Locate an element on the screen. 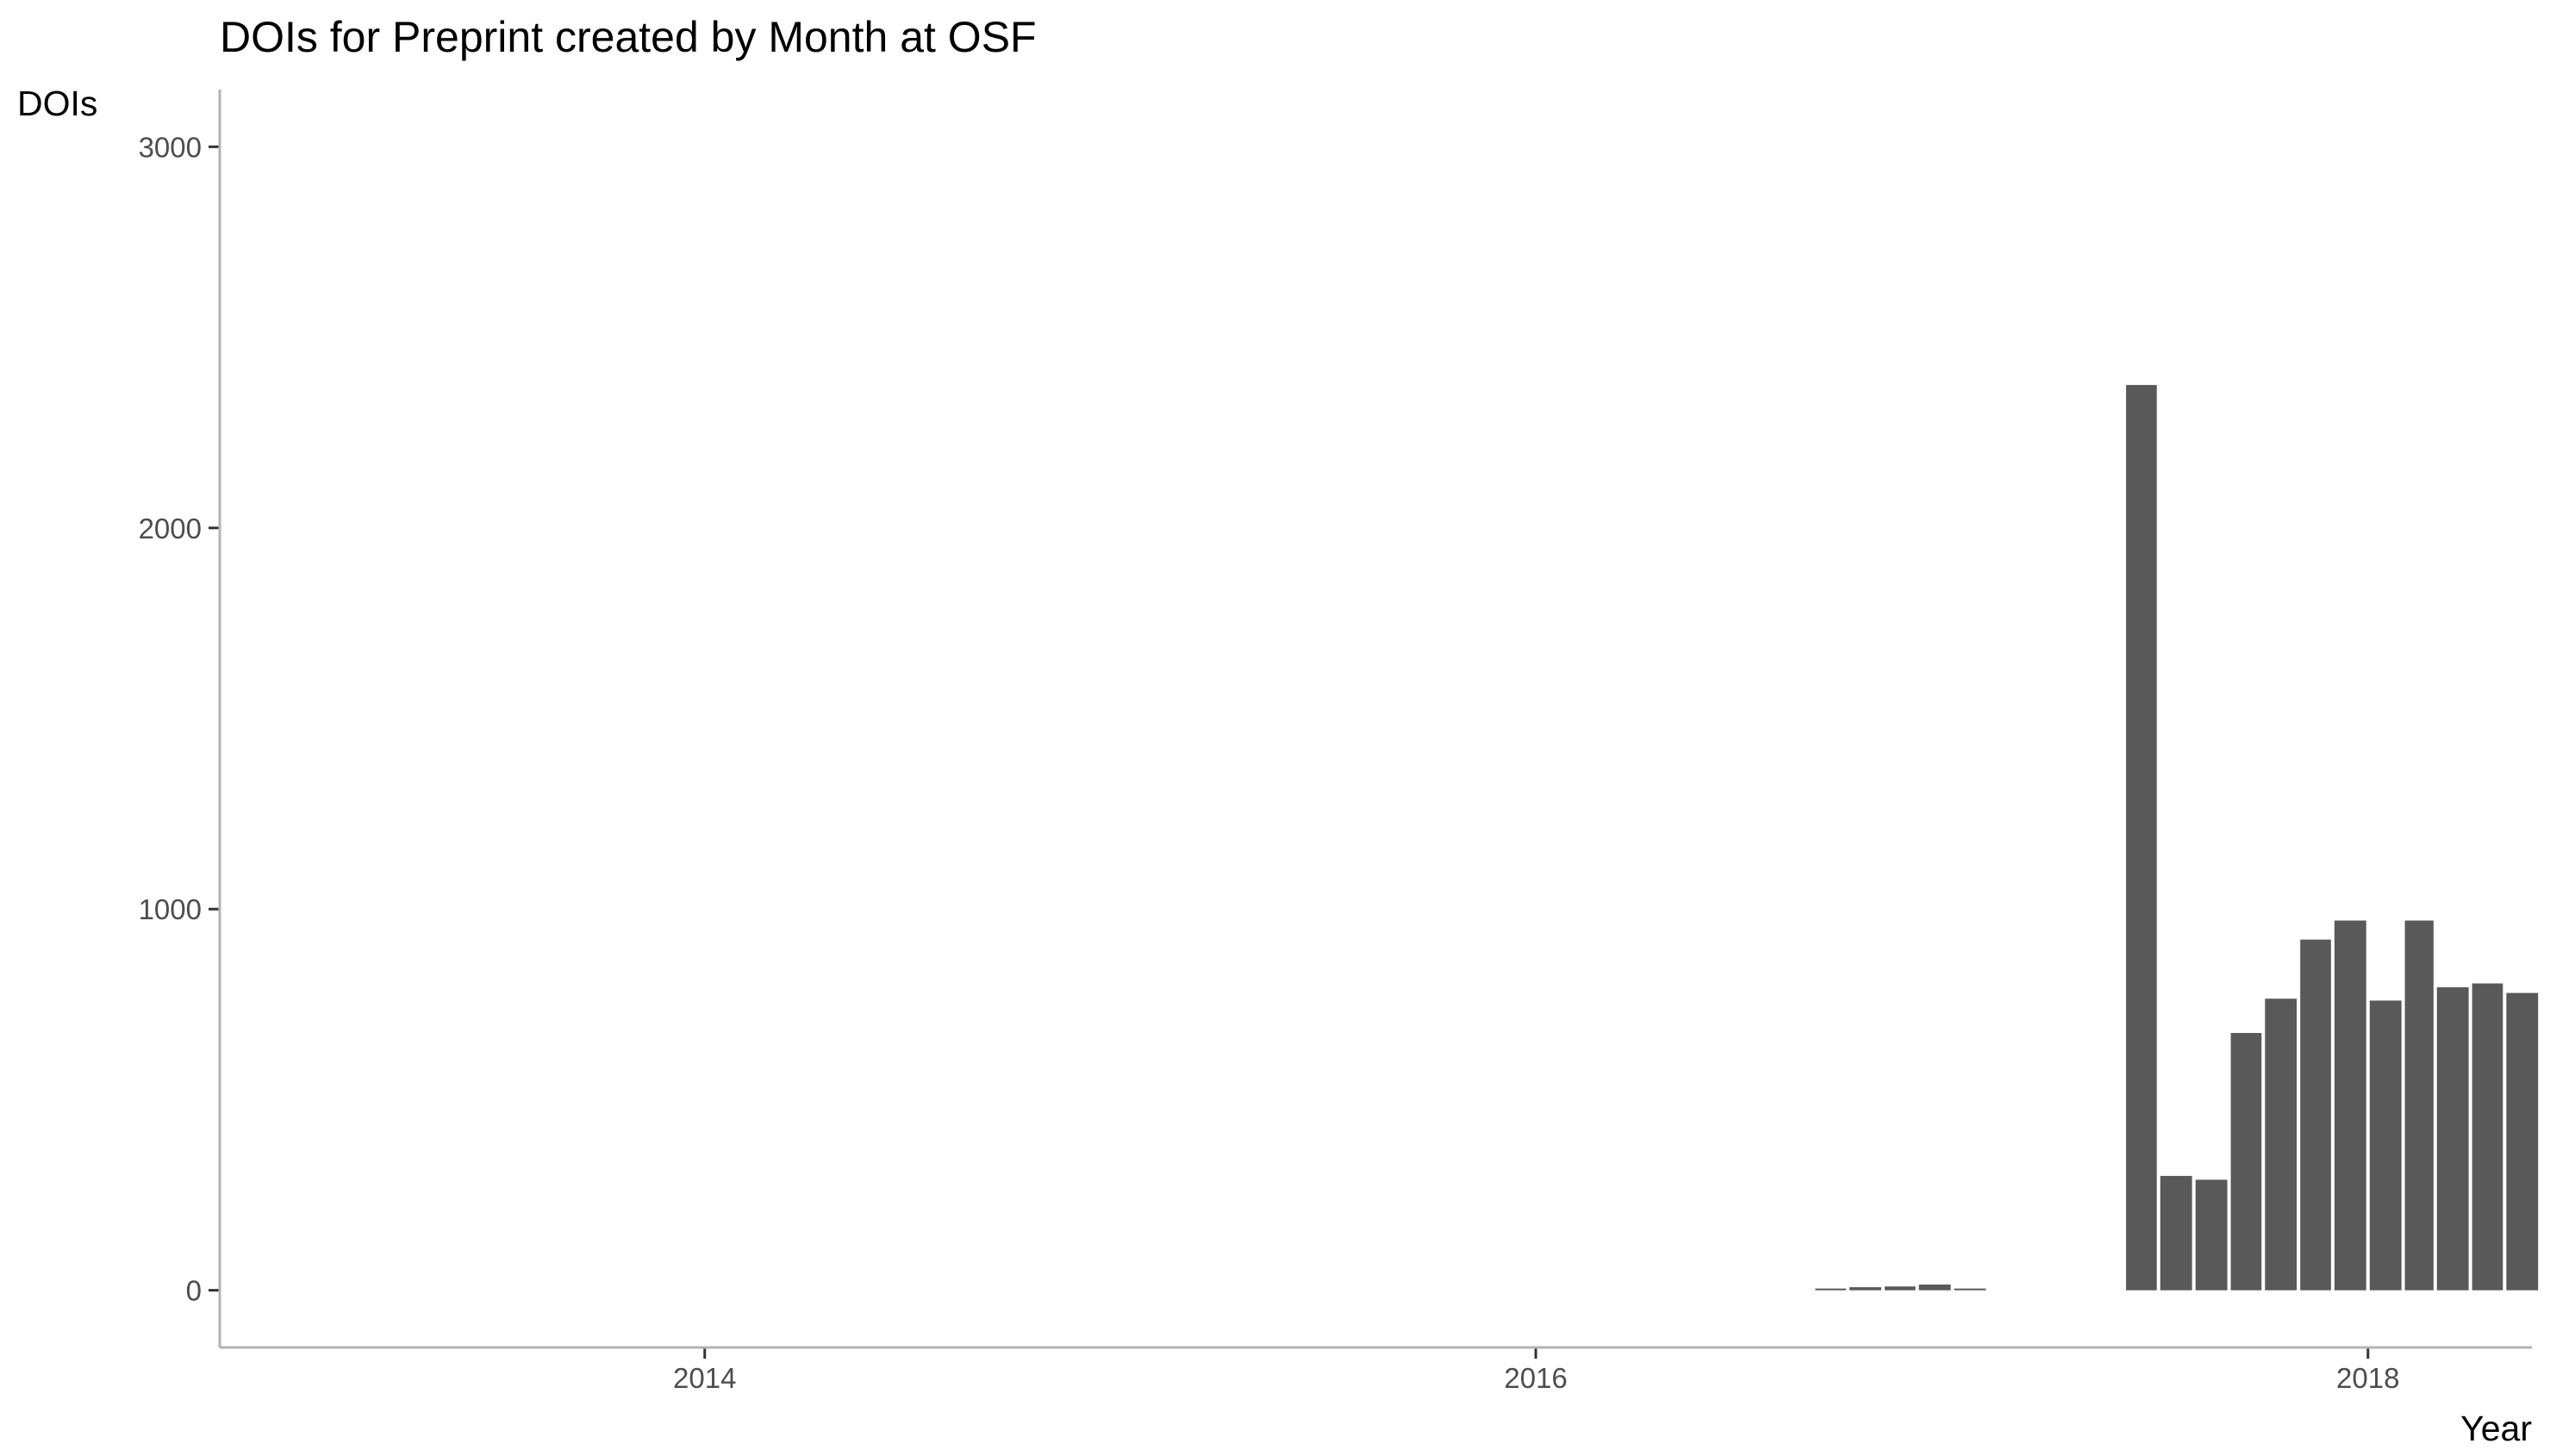 The height and width of the screenshot is (1456, 2550). x-axis-ticks: 2014 2016 2018 is located at coordinates (1536, 1371).